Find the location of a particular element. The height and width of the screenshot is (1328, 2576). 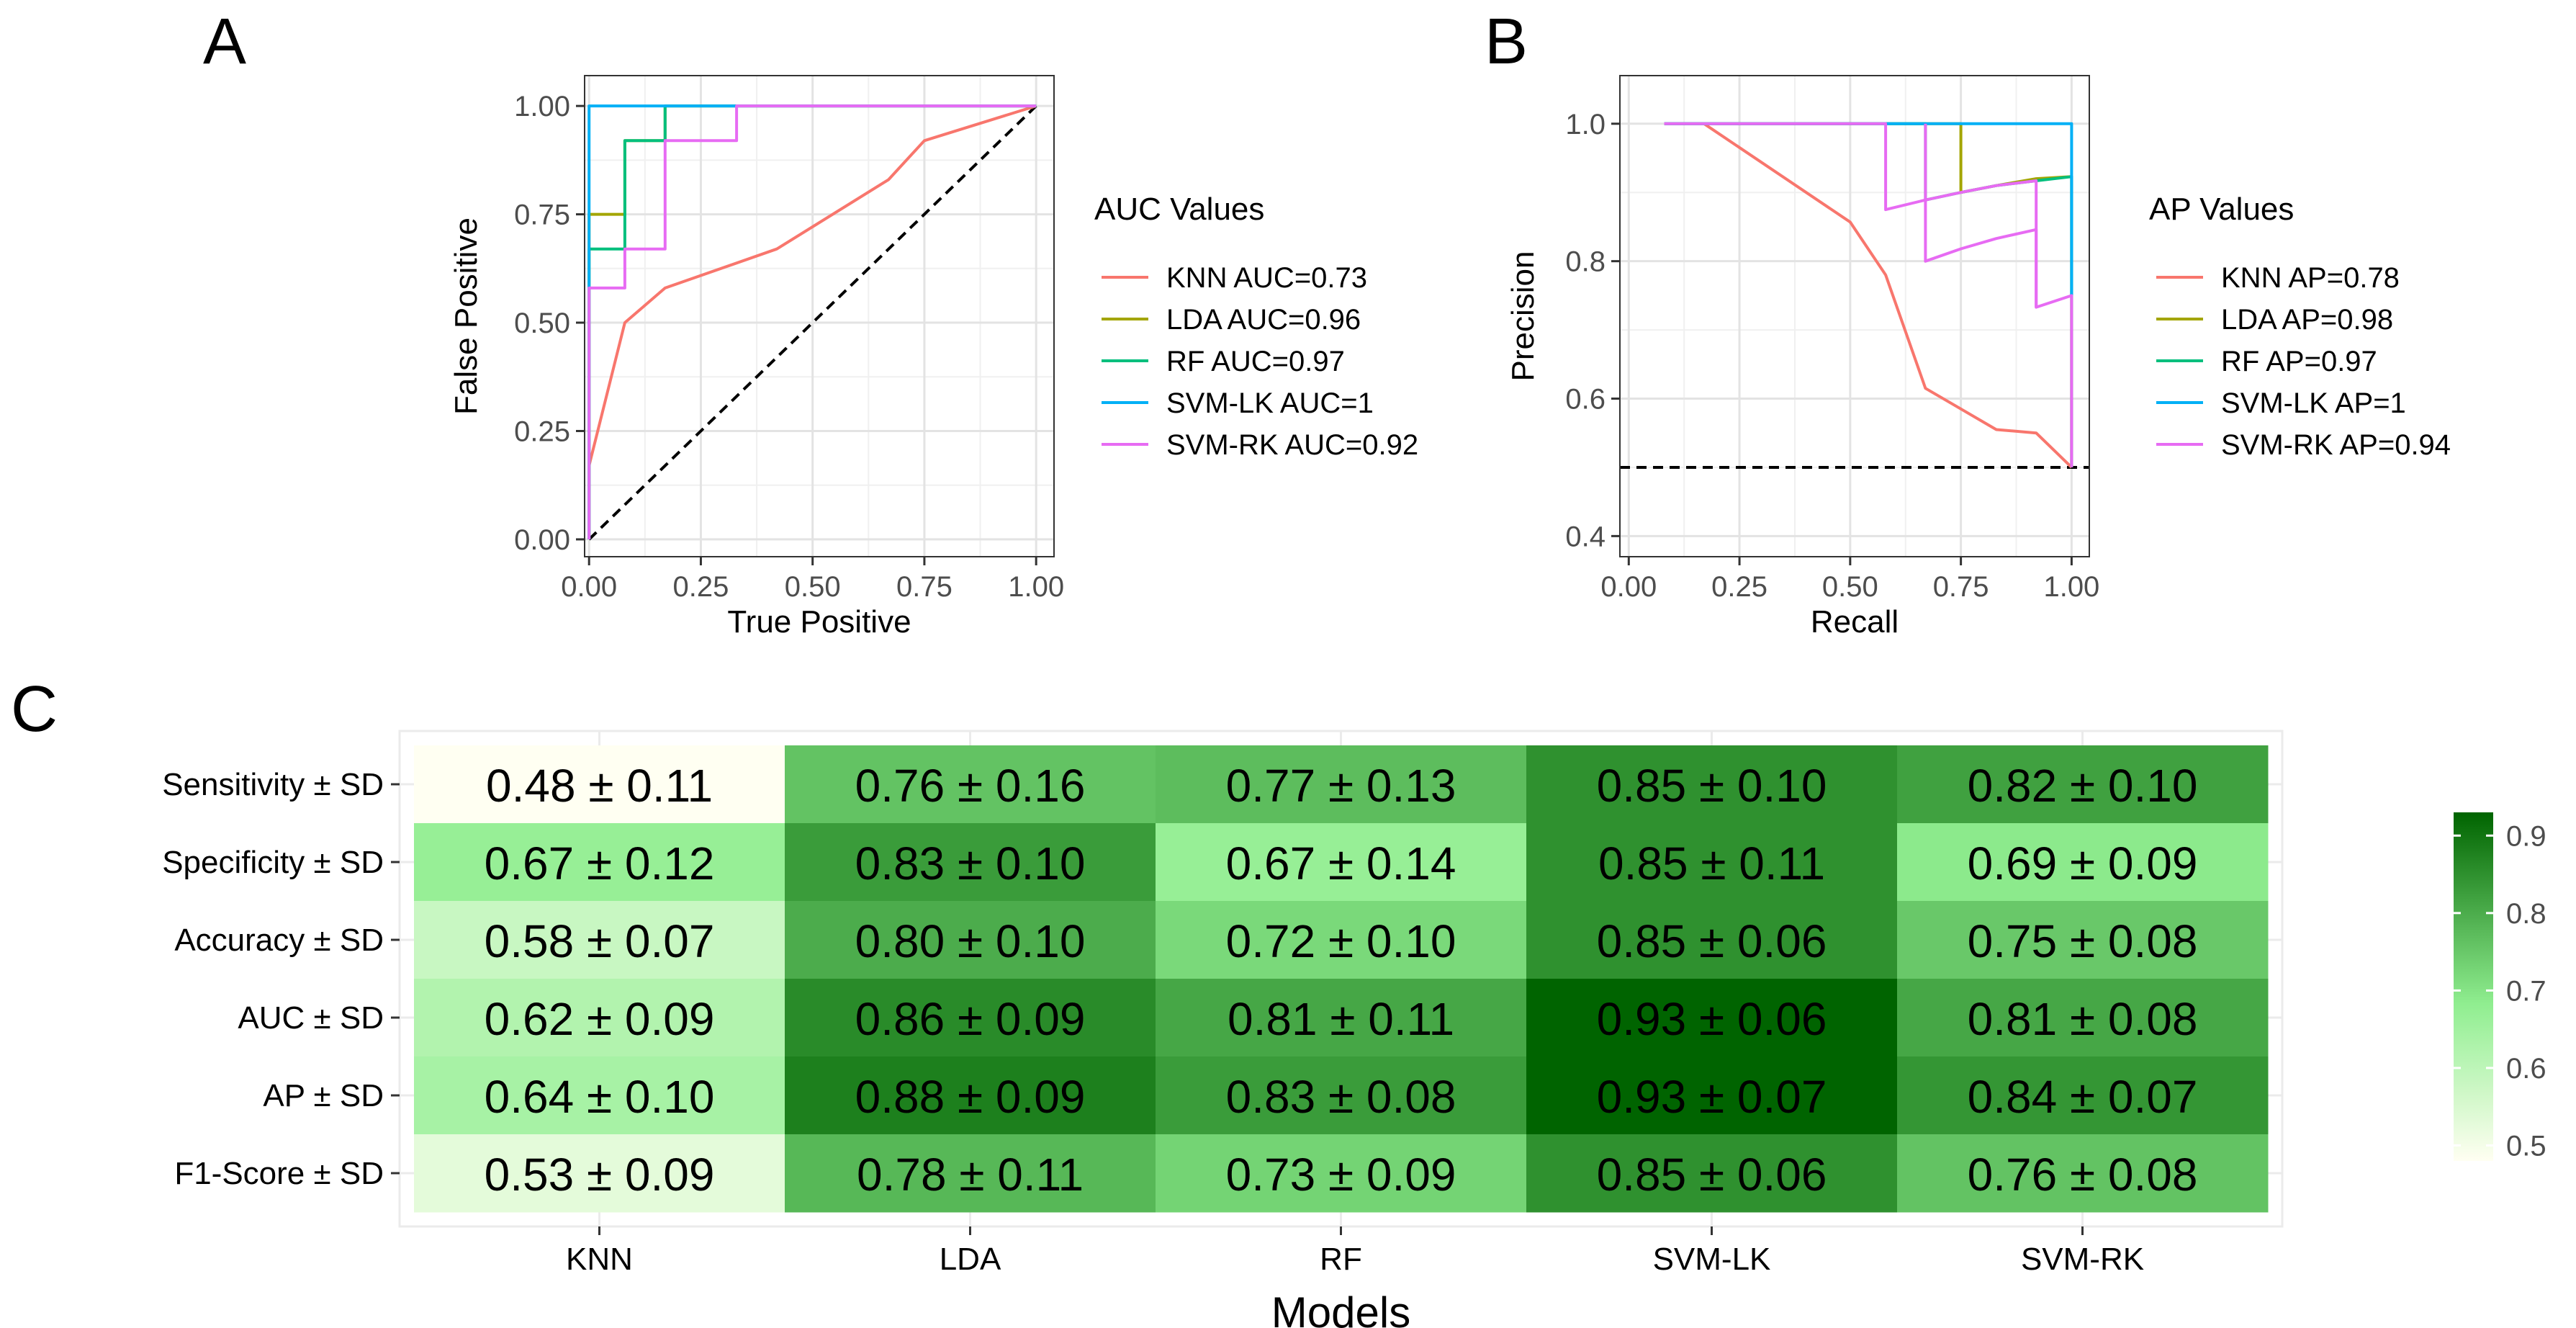

heatmap-cell-label: 0.85 ± 0.11 is located at coordinates (1711, 863).